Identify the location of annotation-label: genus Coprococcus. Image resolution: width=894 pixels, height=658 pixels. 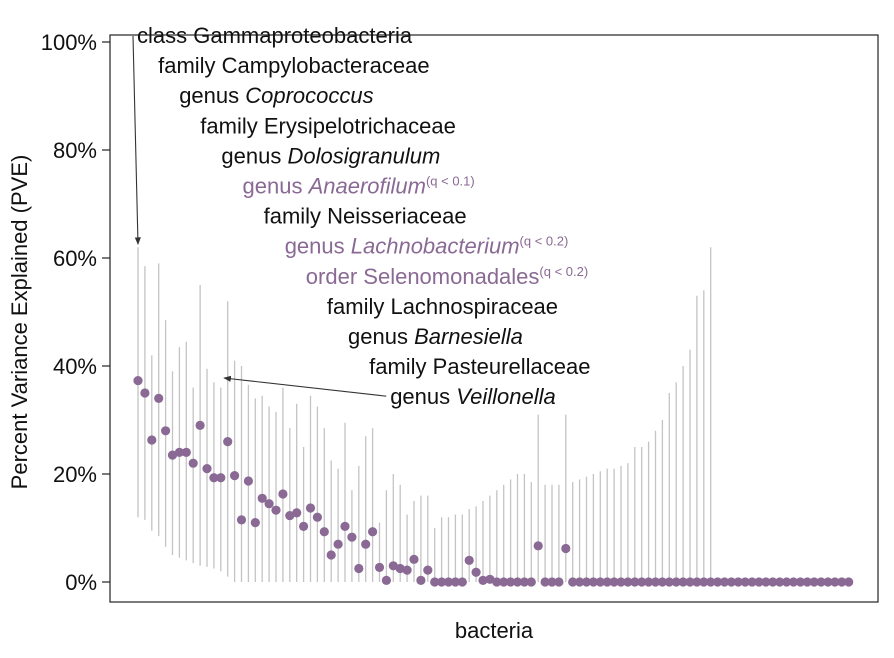
(276, 95).